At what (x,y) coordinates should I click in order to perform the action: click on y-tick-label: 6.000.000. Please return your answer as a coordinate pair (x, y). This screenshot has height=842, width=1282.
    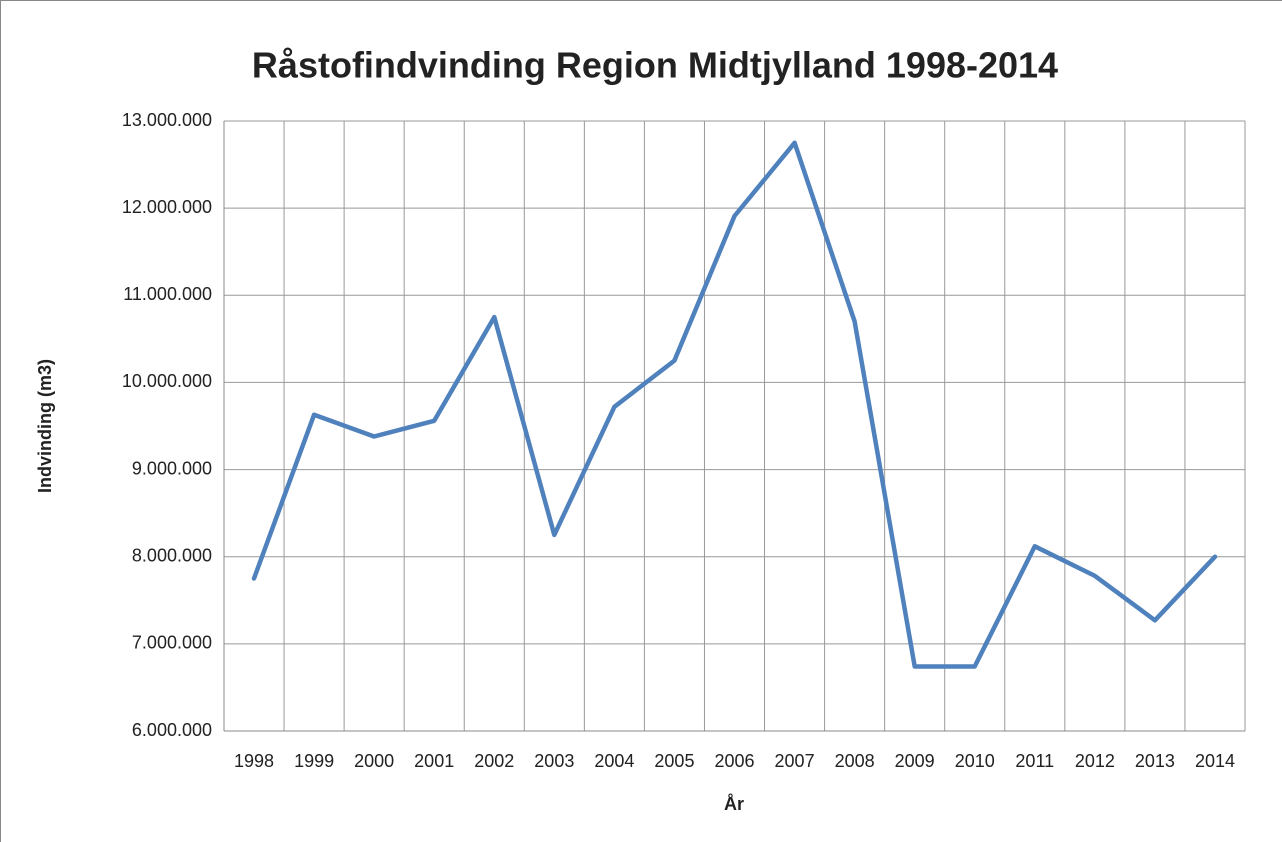
    Looking at the image, I should click on (172, 730).